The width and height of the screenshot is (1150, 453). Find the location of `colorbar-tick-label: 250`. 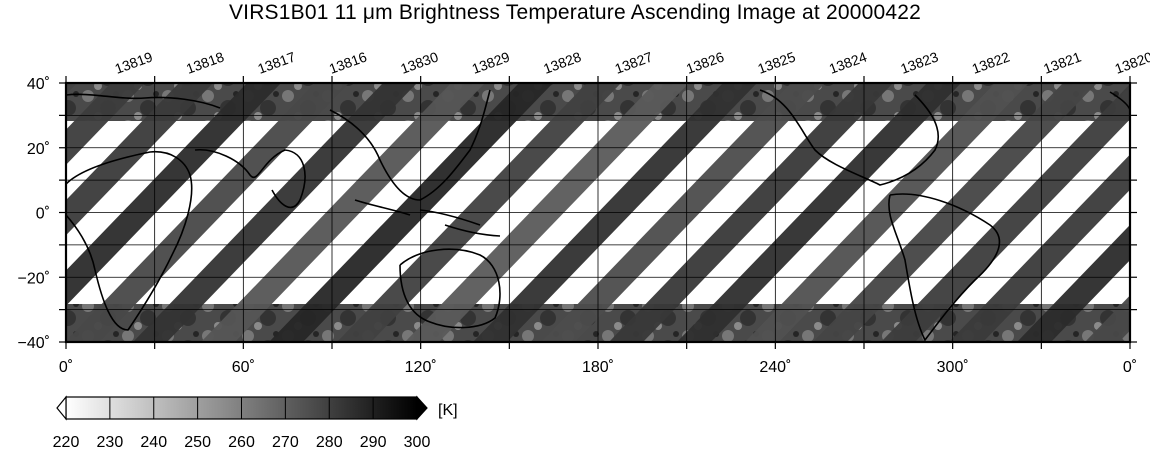

colorbar-tick-label: 250 is located at coordinates (197, 442).